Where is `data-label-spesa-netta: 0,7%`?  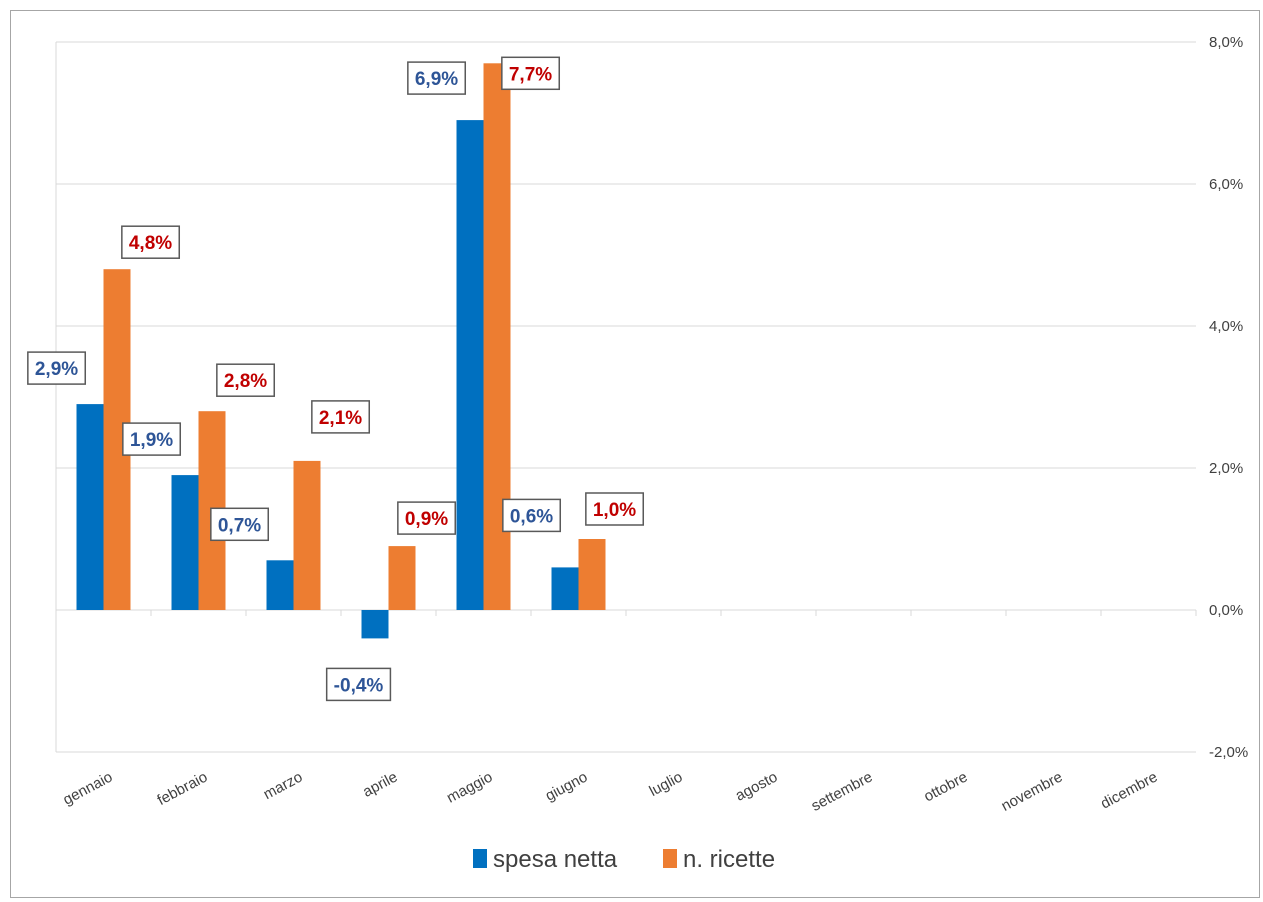
data-label-spesa-netta: 0,7% is located at coordinates (239, 525).